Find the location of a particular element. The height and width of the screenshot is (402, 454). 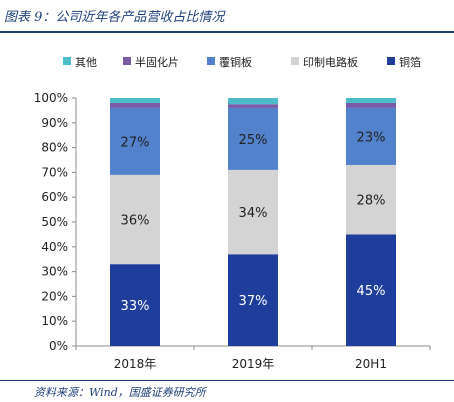

y-tick-label: 30% is located at coordinates (54, 272).